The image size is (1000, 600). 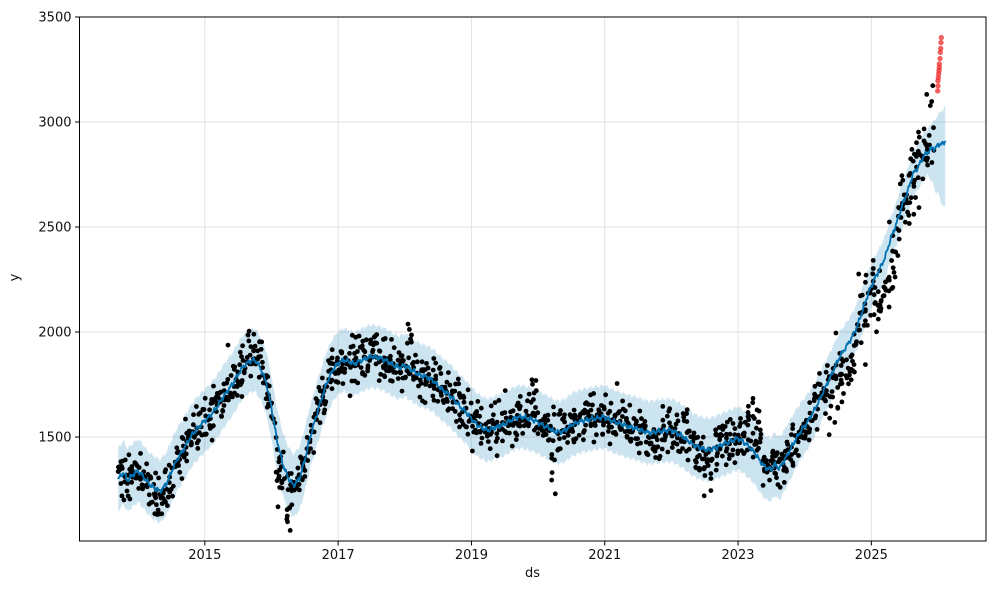 What do you see at coordinates (939, 64) in the screenshot?
I see `anomaly-points` at bounding box center [939, 64].